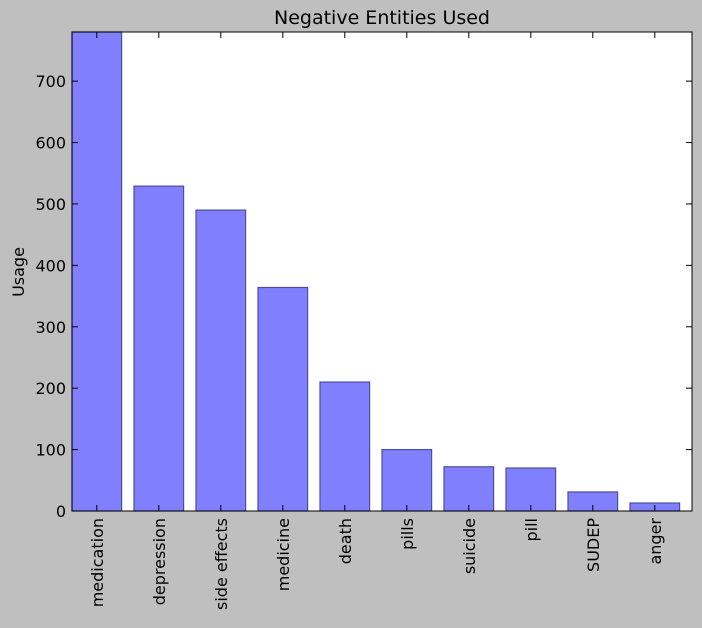 This screenshot has width=702, height=628. I want to click on x-tick-label: pills, so click(407, 534).